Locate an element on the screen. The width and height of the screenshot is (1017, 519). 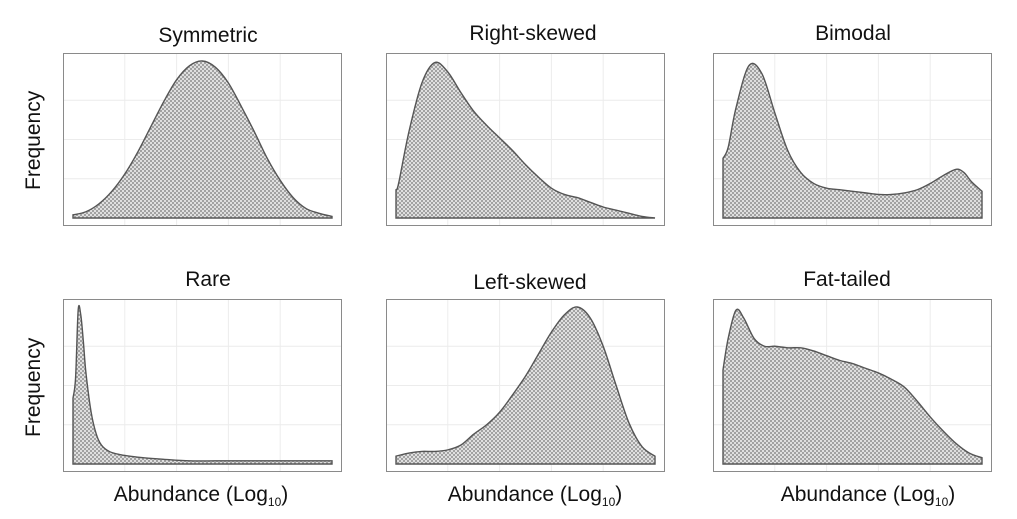
y-axis-label-bottom: Frequency is located at coordinates (33, 387).